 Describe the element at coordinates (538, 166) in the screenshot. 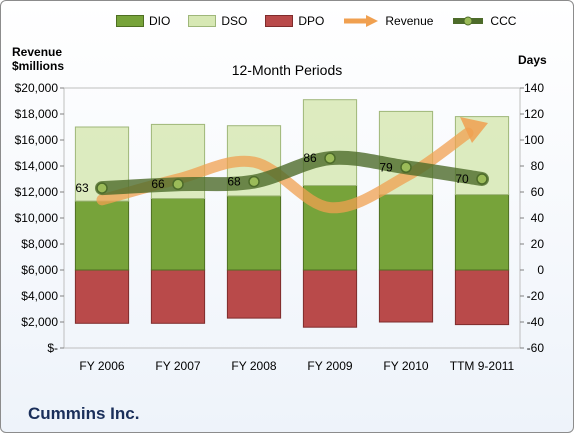

I see `y-right-tick-label: 80` at that location.